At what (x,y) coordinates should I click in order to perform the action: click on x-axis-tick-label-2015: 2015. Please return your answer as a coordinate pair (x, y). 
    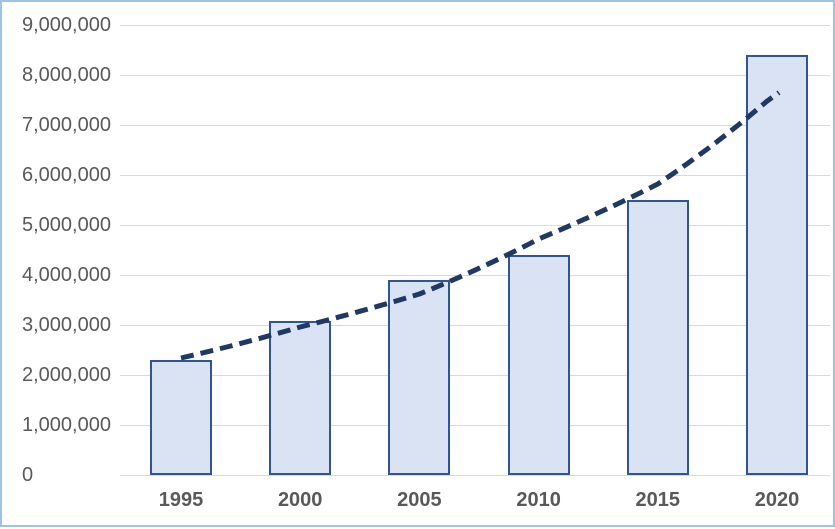
    Looking at the image, I should click on (658, 500).